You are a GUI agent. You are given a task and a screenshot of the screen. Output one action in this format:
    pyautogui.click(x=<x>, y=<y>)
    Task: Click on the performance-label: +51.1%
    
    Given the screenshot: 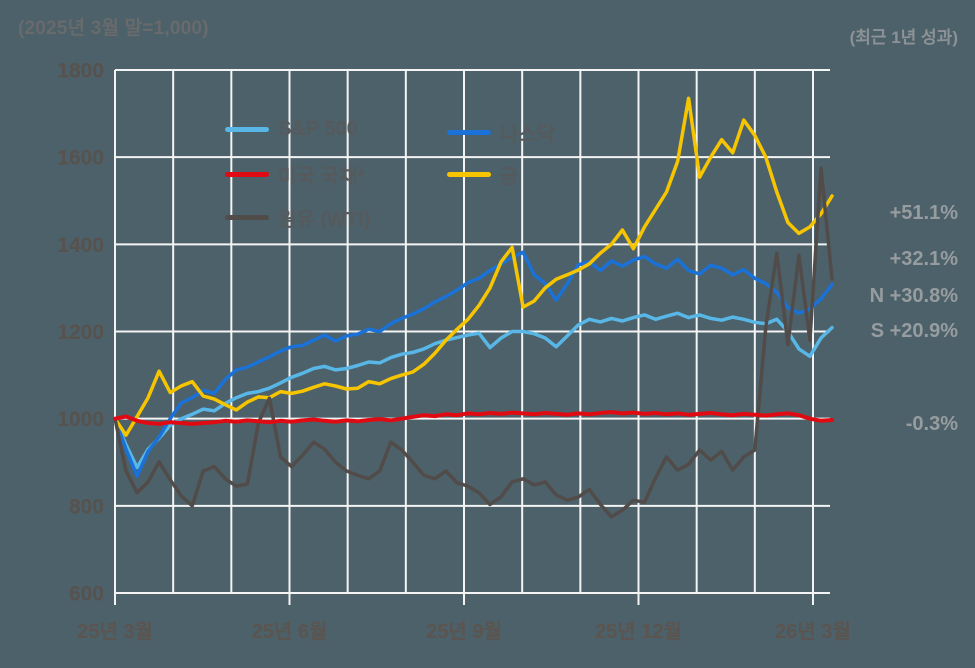 What is the action you would take?
    pyautogui.click(x=924, y=213)
    